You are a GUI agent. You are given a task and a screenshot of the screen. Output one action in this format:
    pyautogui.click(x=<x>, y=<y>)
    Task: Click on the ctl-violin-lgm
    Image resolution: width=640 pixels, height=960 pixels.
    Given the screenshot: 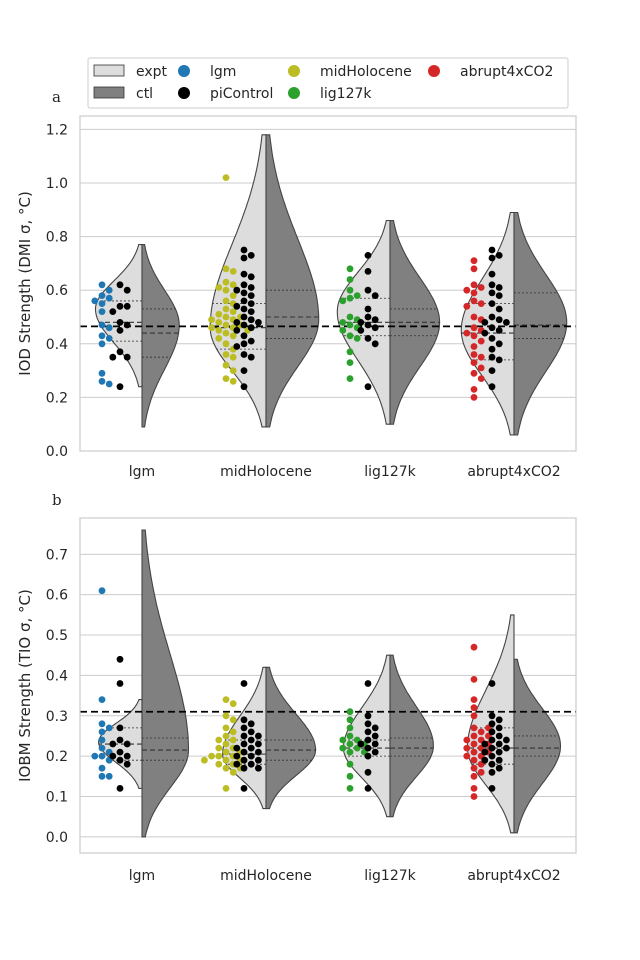 What is the action you would take?
    pyautogui.click(x=160, y=336)
    